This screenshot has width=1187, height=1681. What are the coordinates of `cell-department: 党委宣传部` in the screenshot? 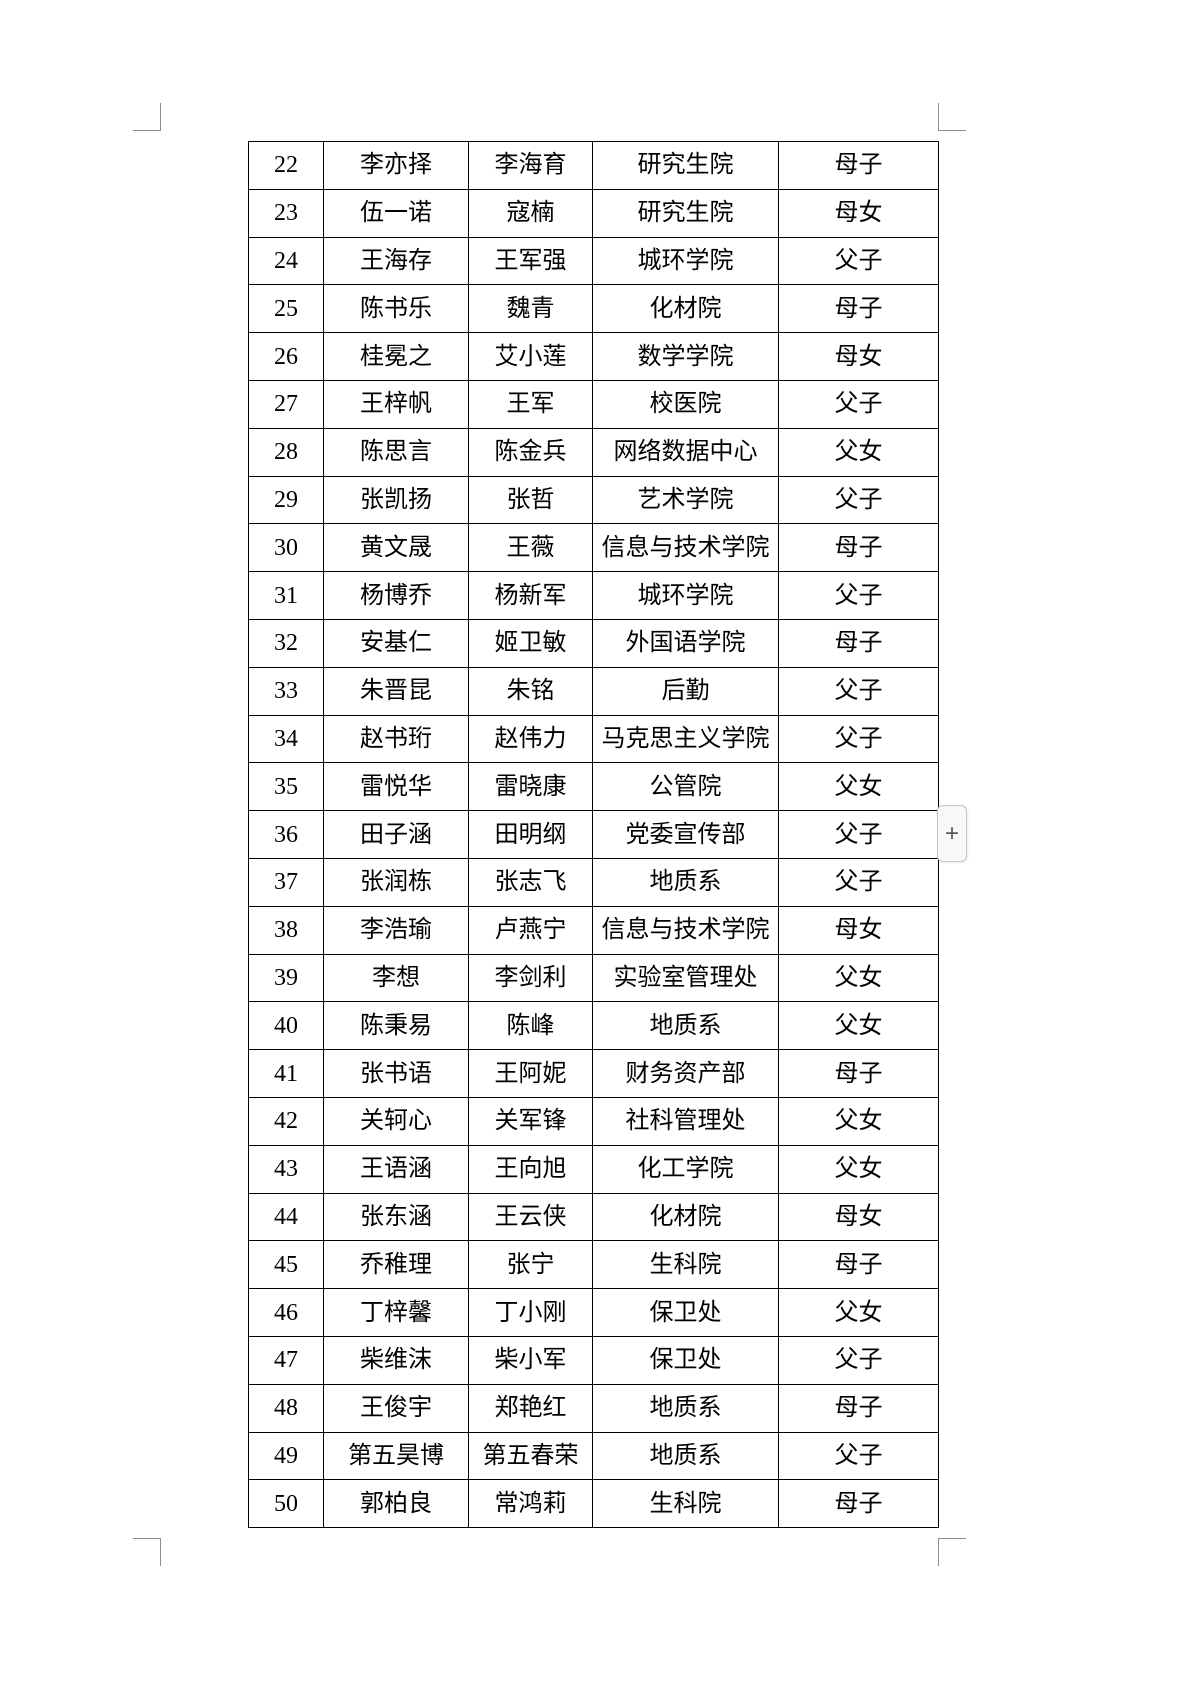 It's located at (685, 834).